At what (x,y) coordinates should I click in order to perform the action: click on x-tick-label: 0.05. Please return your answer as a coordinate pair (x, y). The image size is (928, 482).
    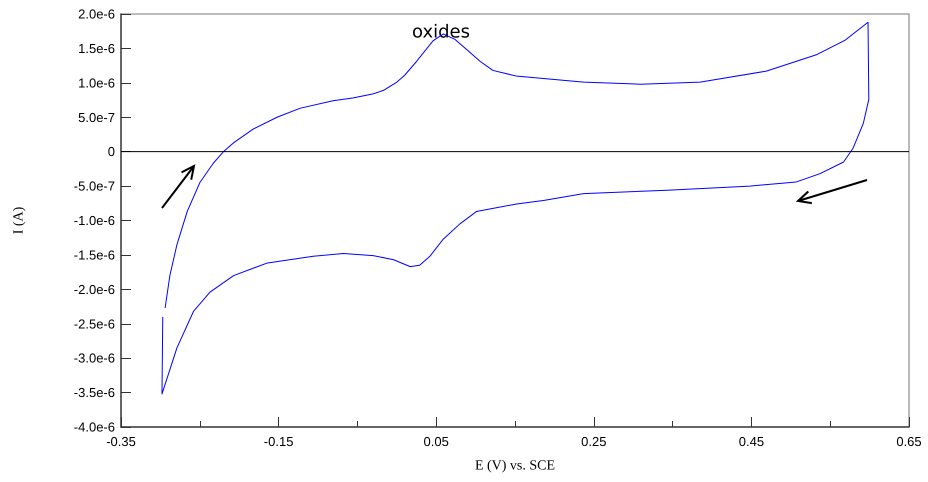
    Looking at the image, I should click on (436, 441).